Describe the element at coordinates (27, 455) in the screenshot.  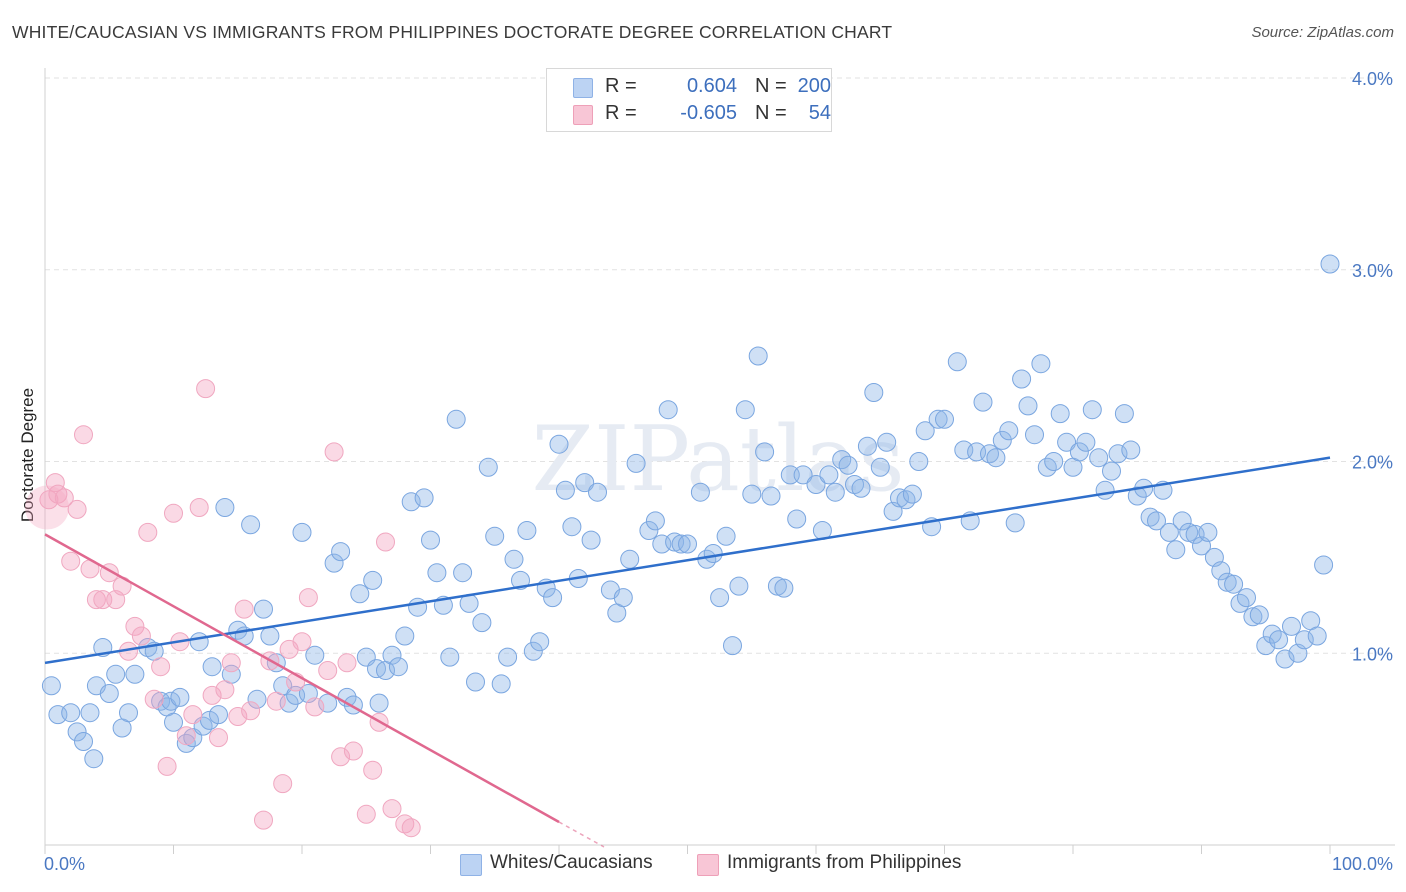
I see `y-axis-label: Doctorate Degree` at that location.